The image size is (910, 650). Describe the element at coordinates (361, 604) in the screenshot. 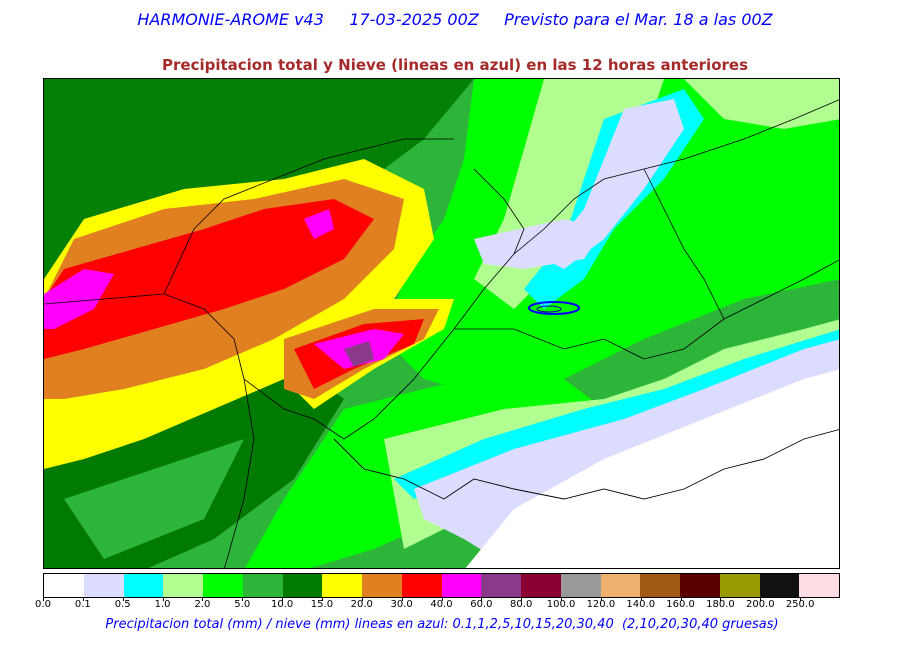

I see `legend-tick-label: 20.0` at that location.